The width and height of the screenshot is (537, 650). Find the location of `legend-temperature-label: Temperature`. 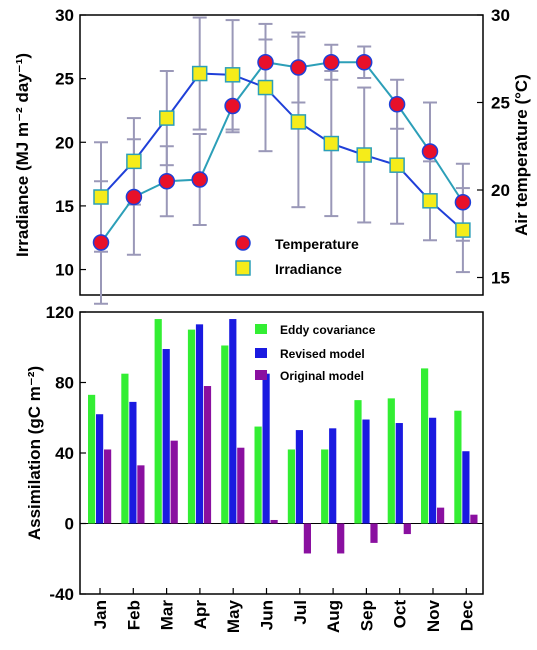

legend-temperature-label: Temperature is located at coordinates (317, 244).